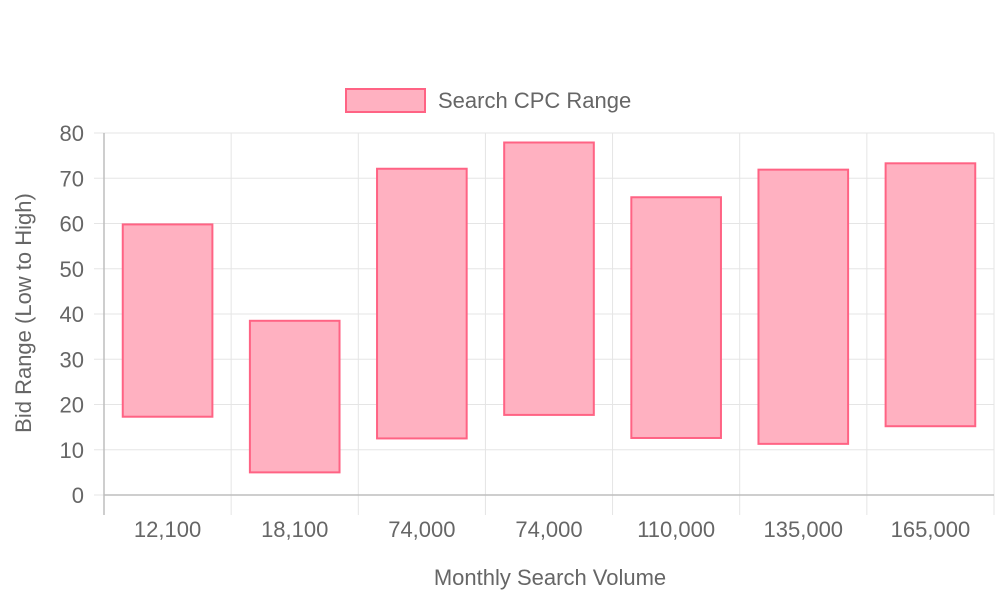  What do you see at coordinates (72, 405) in the screenshot?
I see `y-tick-label: 20` at bounding box center [72, 405].